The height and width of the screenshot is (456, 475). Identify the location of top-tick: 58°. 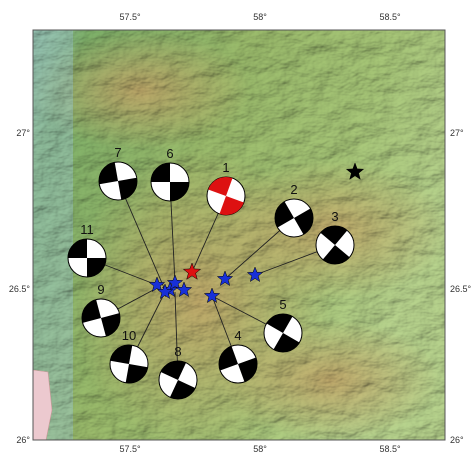
(260, 17).